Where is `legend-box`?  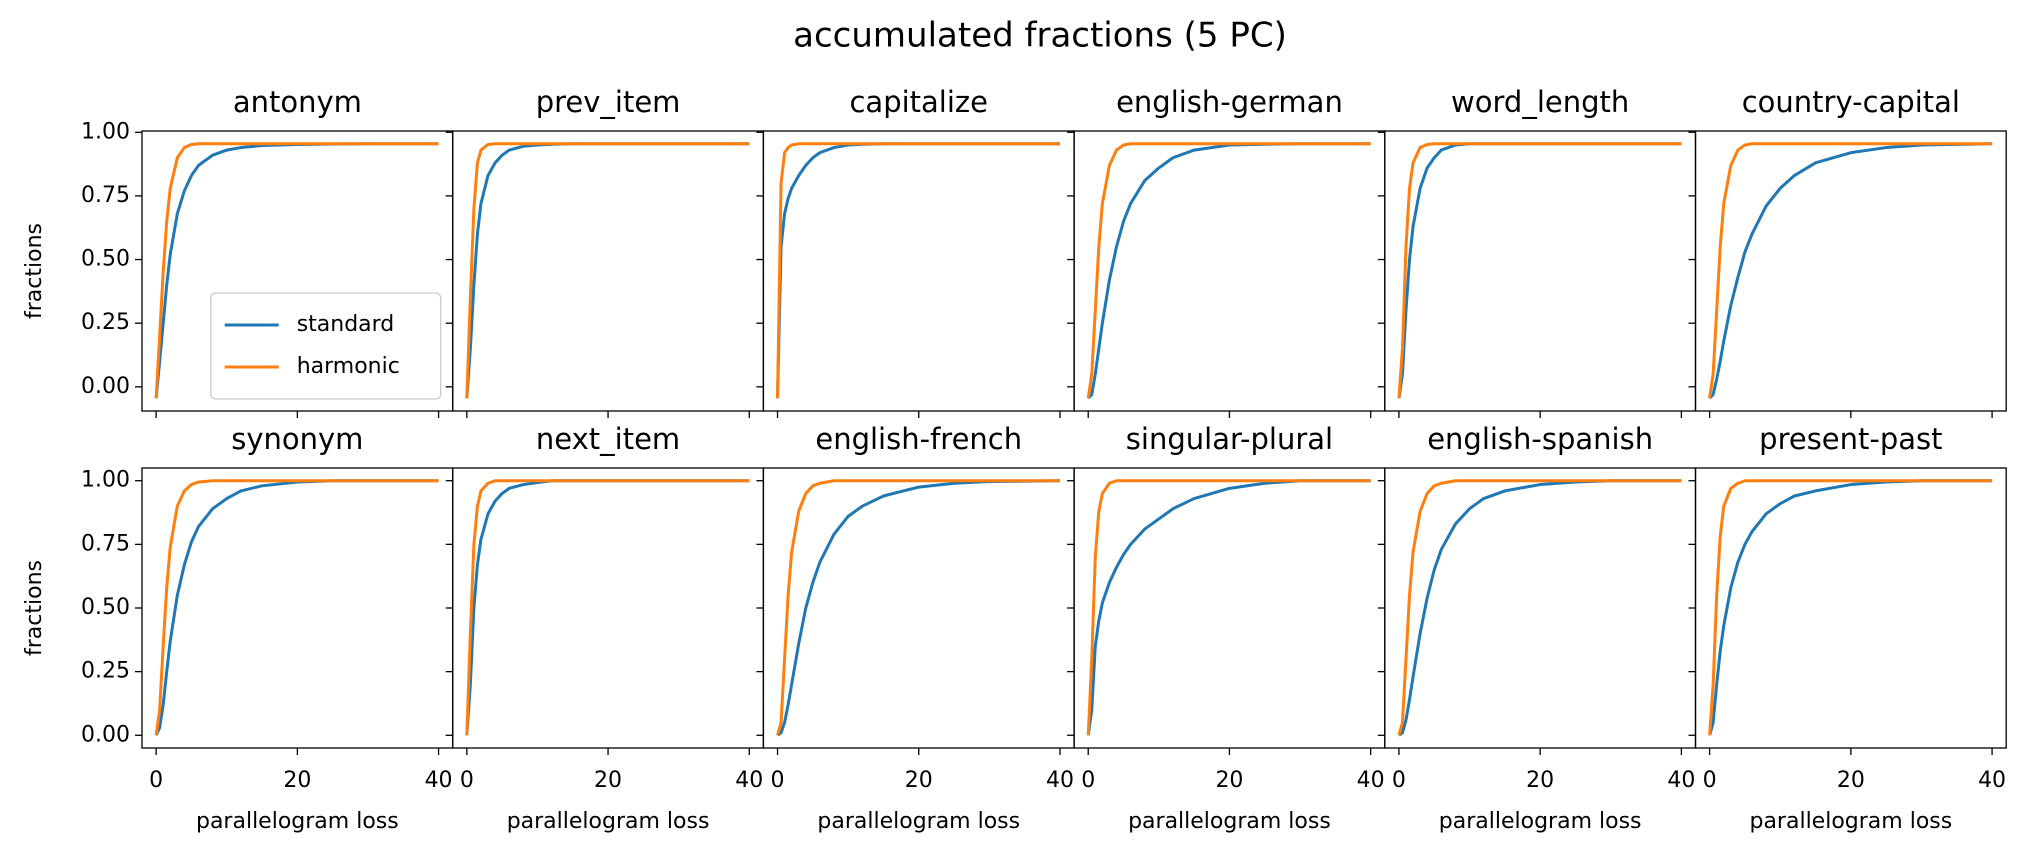
legend-box is located at coordinates (326, 346).